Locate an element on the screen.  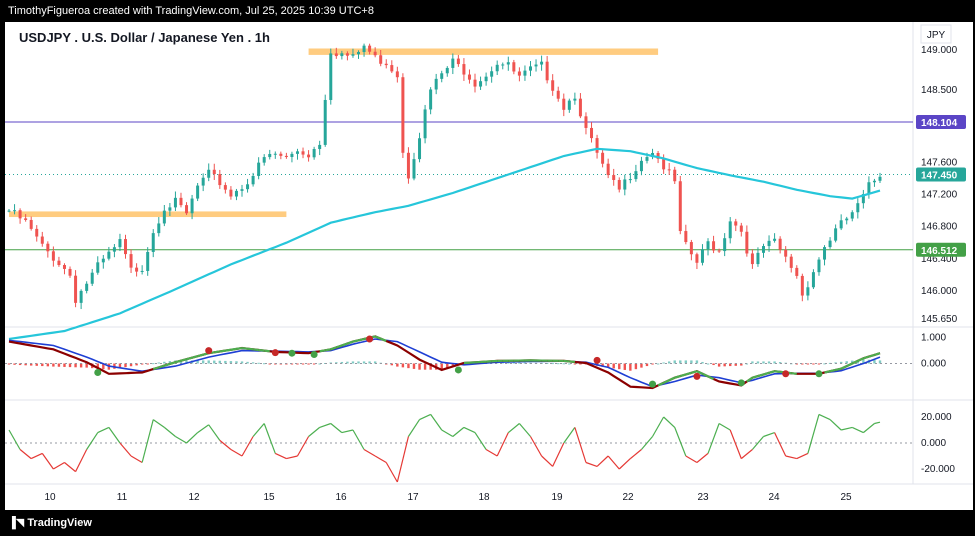
price-tag-purple is located at coordinates (941, 122).